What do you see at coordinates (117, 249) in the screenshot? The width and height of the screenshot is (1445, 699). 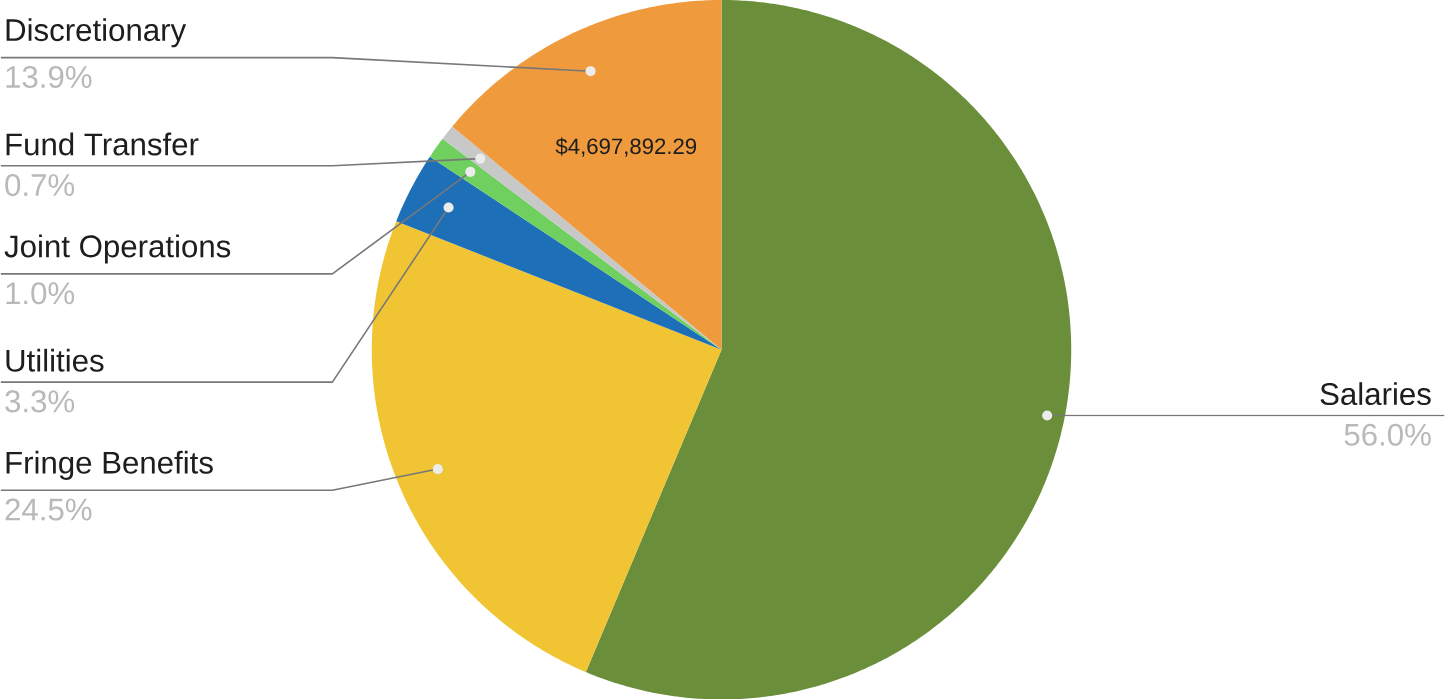 I see `slice-label: Joint Operations` at bounding box center [117, 249].